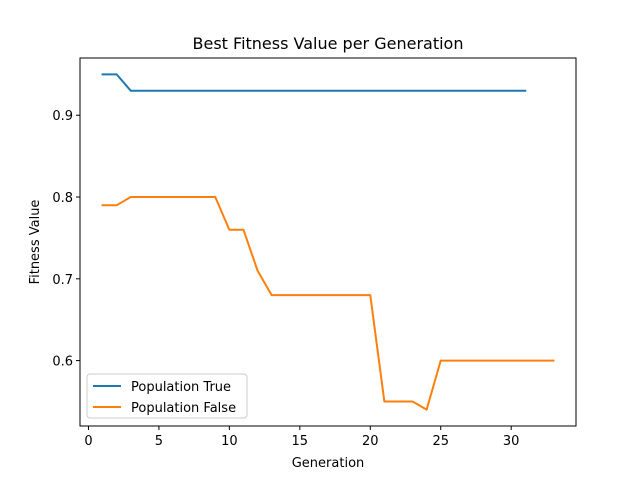 This screenshot has width=640, height=480. Describe the element at coordinates (159, 441) in the screenshot. I see `x-tick-label: 5` at that location.